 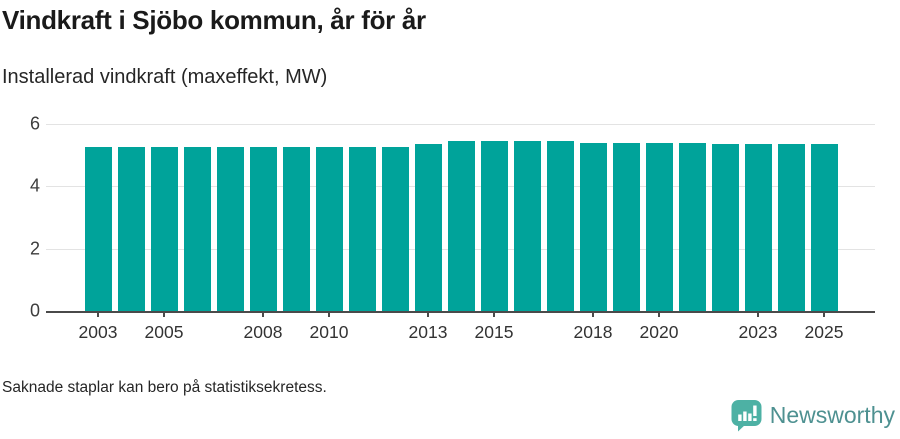 I want to click on x-tick-2005, so click(x=164, y=314).